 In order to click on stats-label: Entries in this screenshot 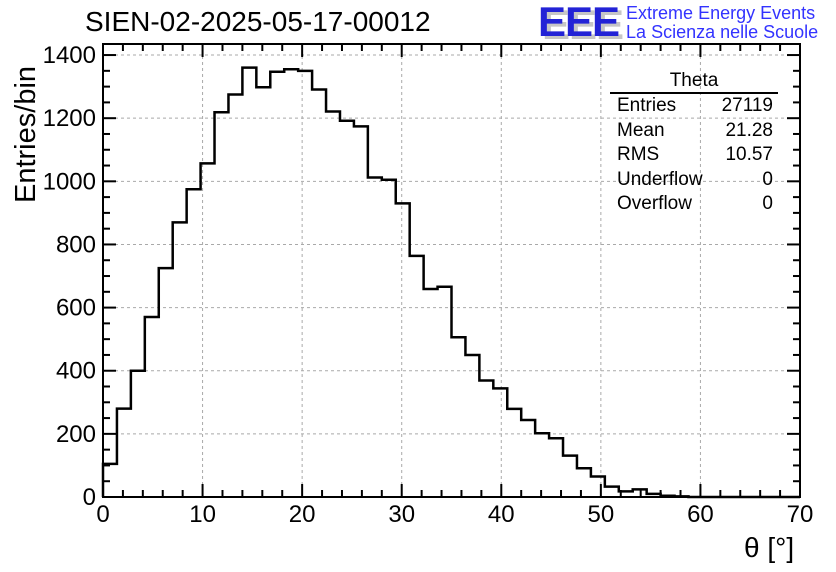, I will do `click(647, 105)`.